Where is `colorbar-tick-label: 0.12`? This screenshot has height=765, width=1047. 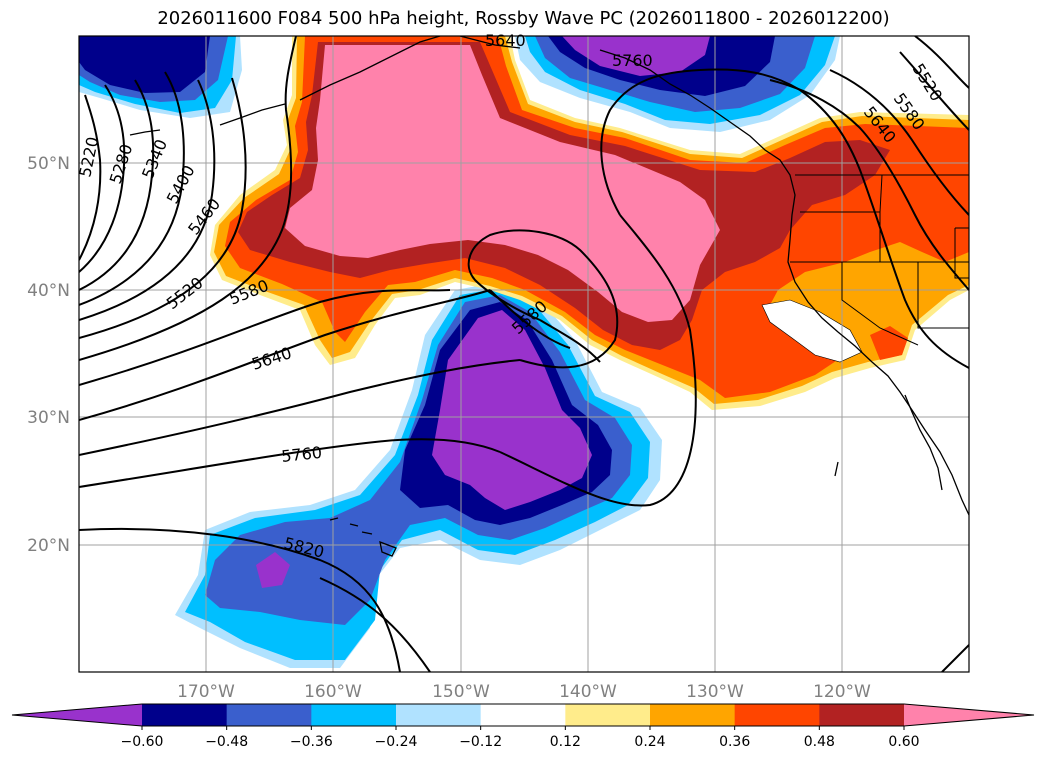 colorbar-tick-label: 0.12 is located at coordinates (565, 742).